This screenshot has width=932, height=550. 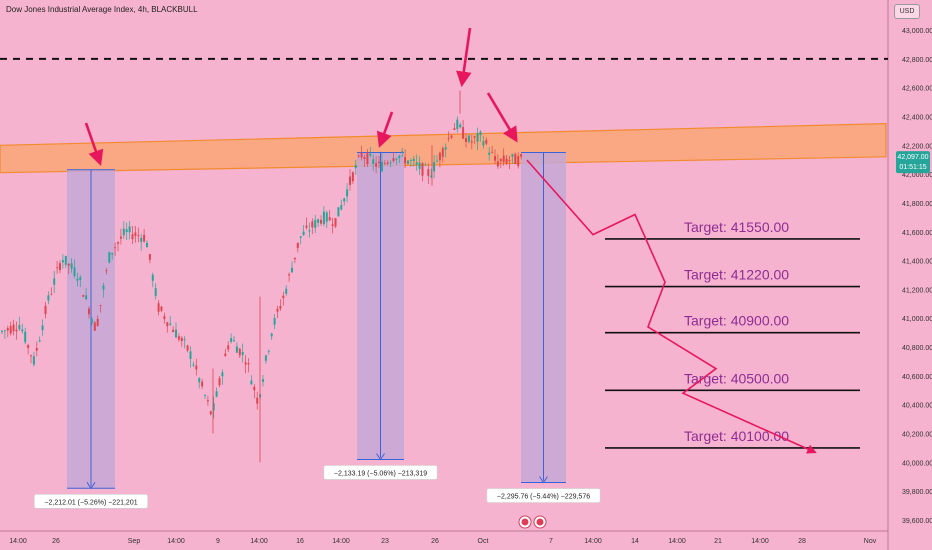 What do you see at coordinates (736, 275) in the screenshot?
I see `target-label: Target: 41220.00` at bounding box center [736, 275].